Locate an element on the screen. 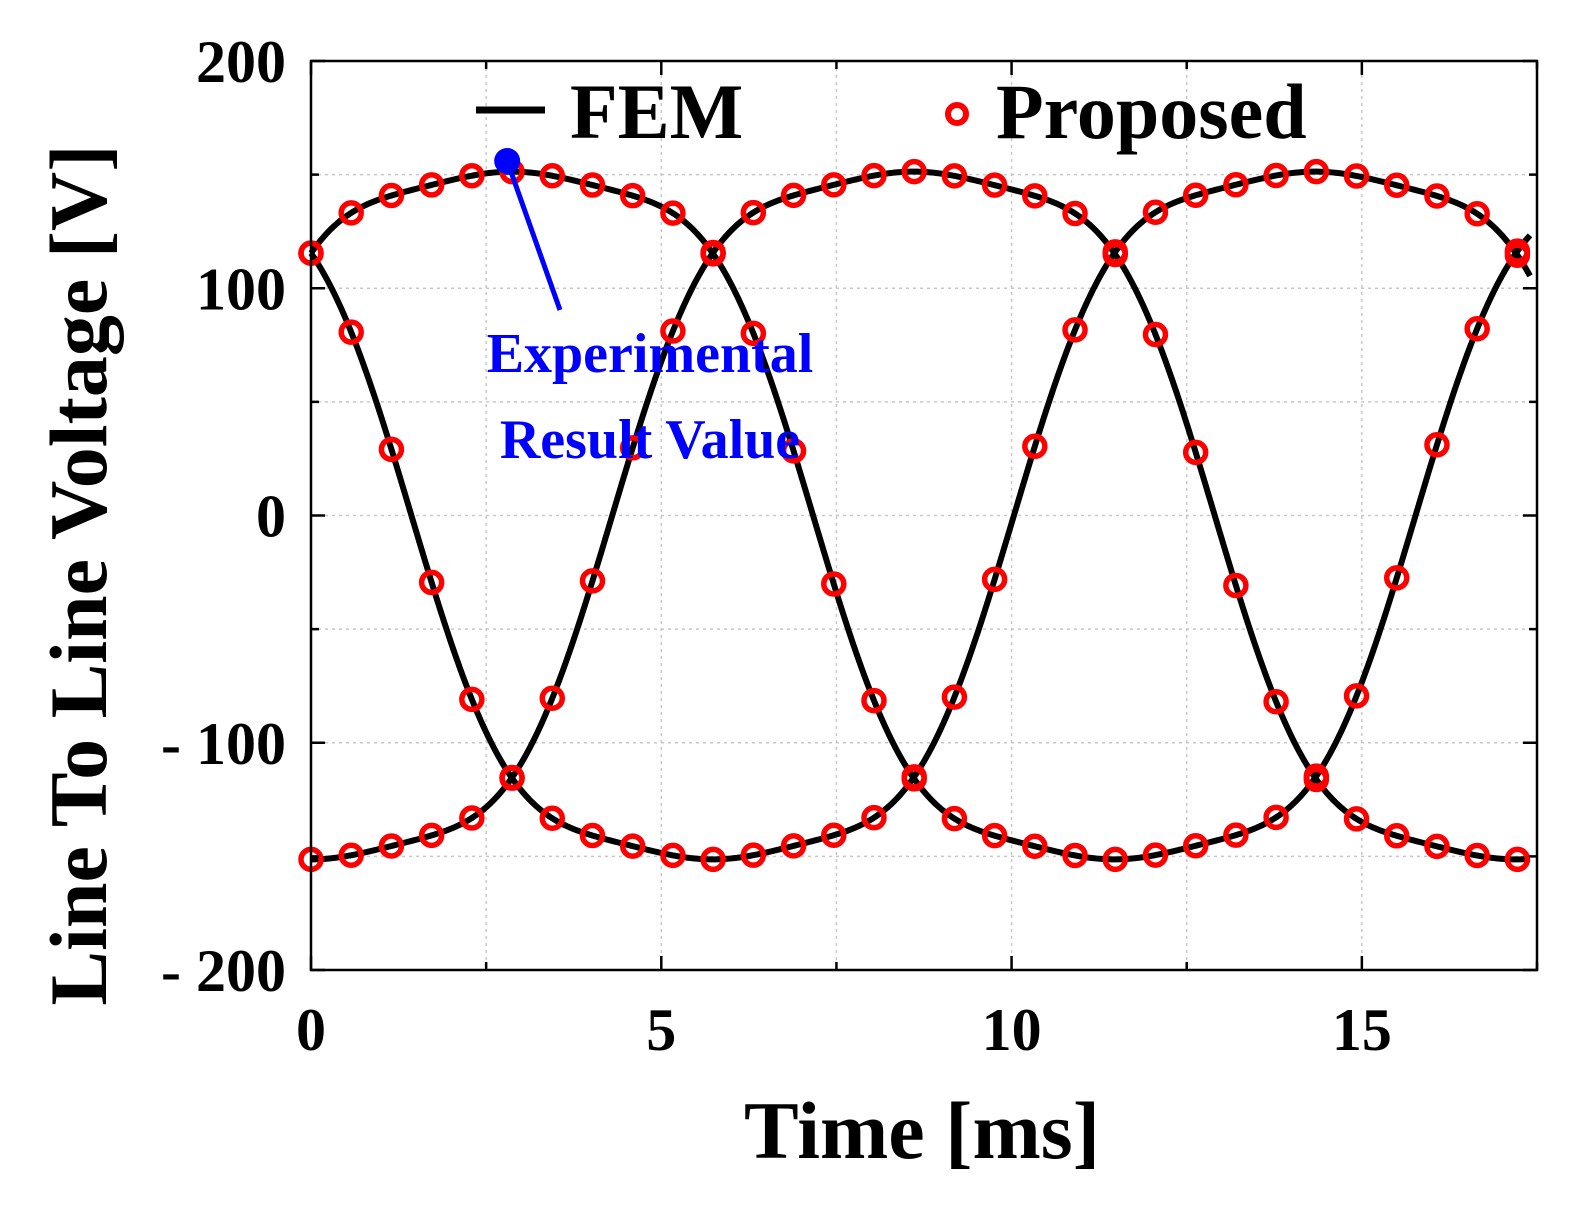 This screenshot has height=1214, width=1571. x-tick-label: 5 is located at coordinates (661, 1030).